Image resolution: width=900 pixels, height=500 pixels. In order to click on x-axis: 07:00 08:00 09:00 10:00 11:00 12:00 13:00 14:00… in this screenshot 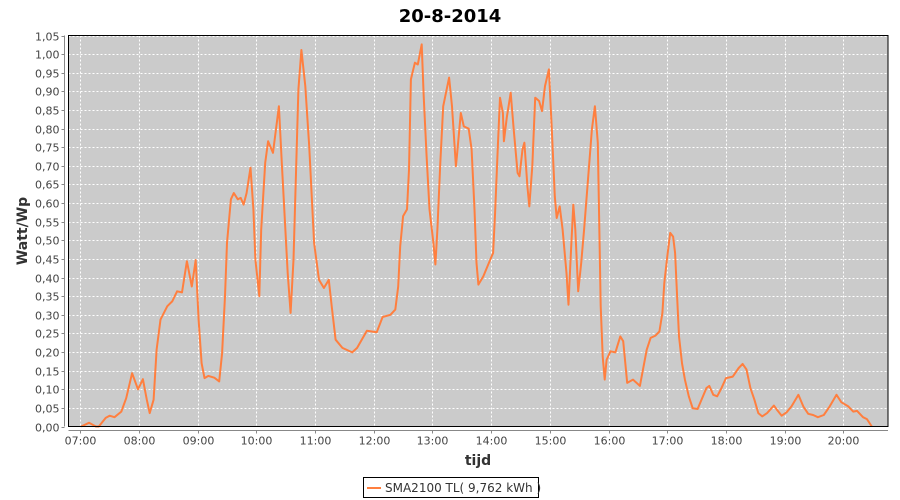, I will do `click(476, 439)`.